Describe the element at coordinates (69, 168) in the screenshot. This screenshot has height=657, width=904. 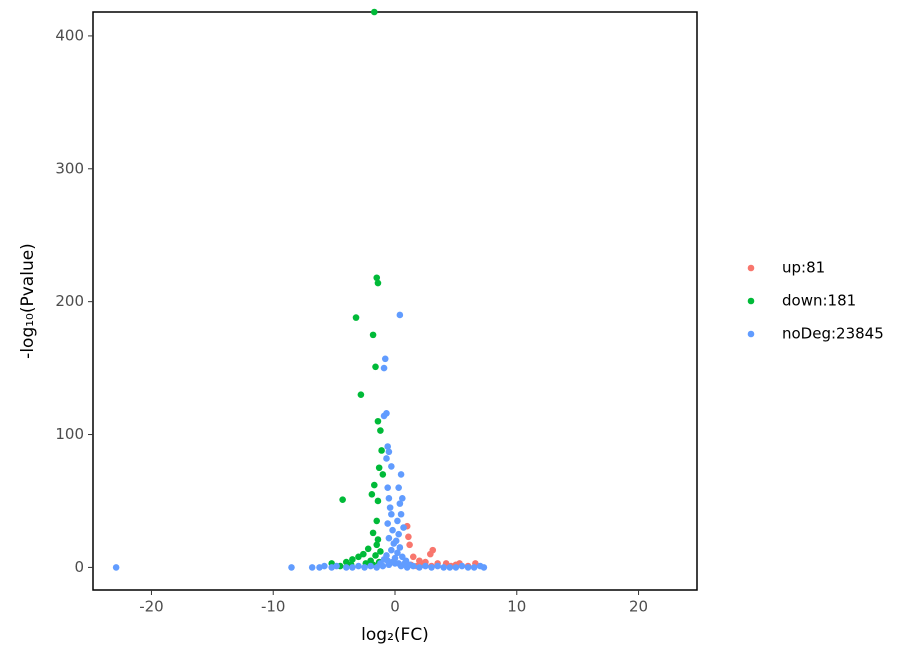
I see `y-tick-label: 300` at that location.